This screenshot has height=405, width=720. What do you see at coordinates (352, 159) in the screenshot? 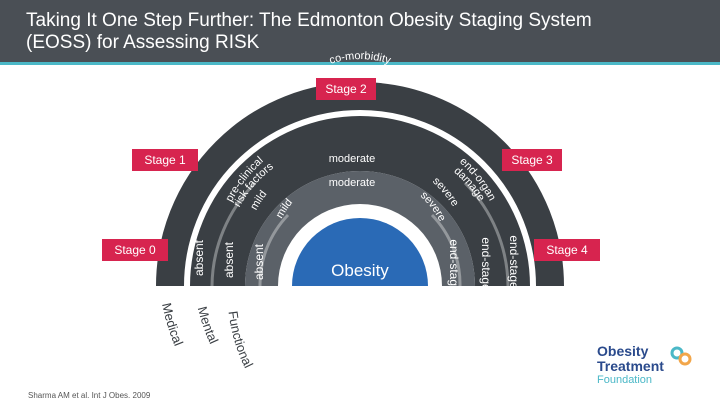
I see `moderate-outer-label: moderate` at bounding box center [352, 159].